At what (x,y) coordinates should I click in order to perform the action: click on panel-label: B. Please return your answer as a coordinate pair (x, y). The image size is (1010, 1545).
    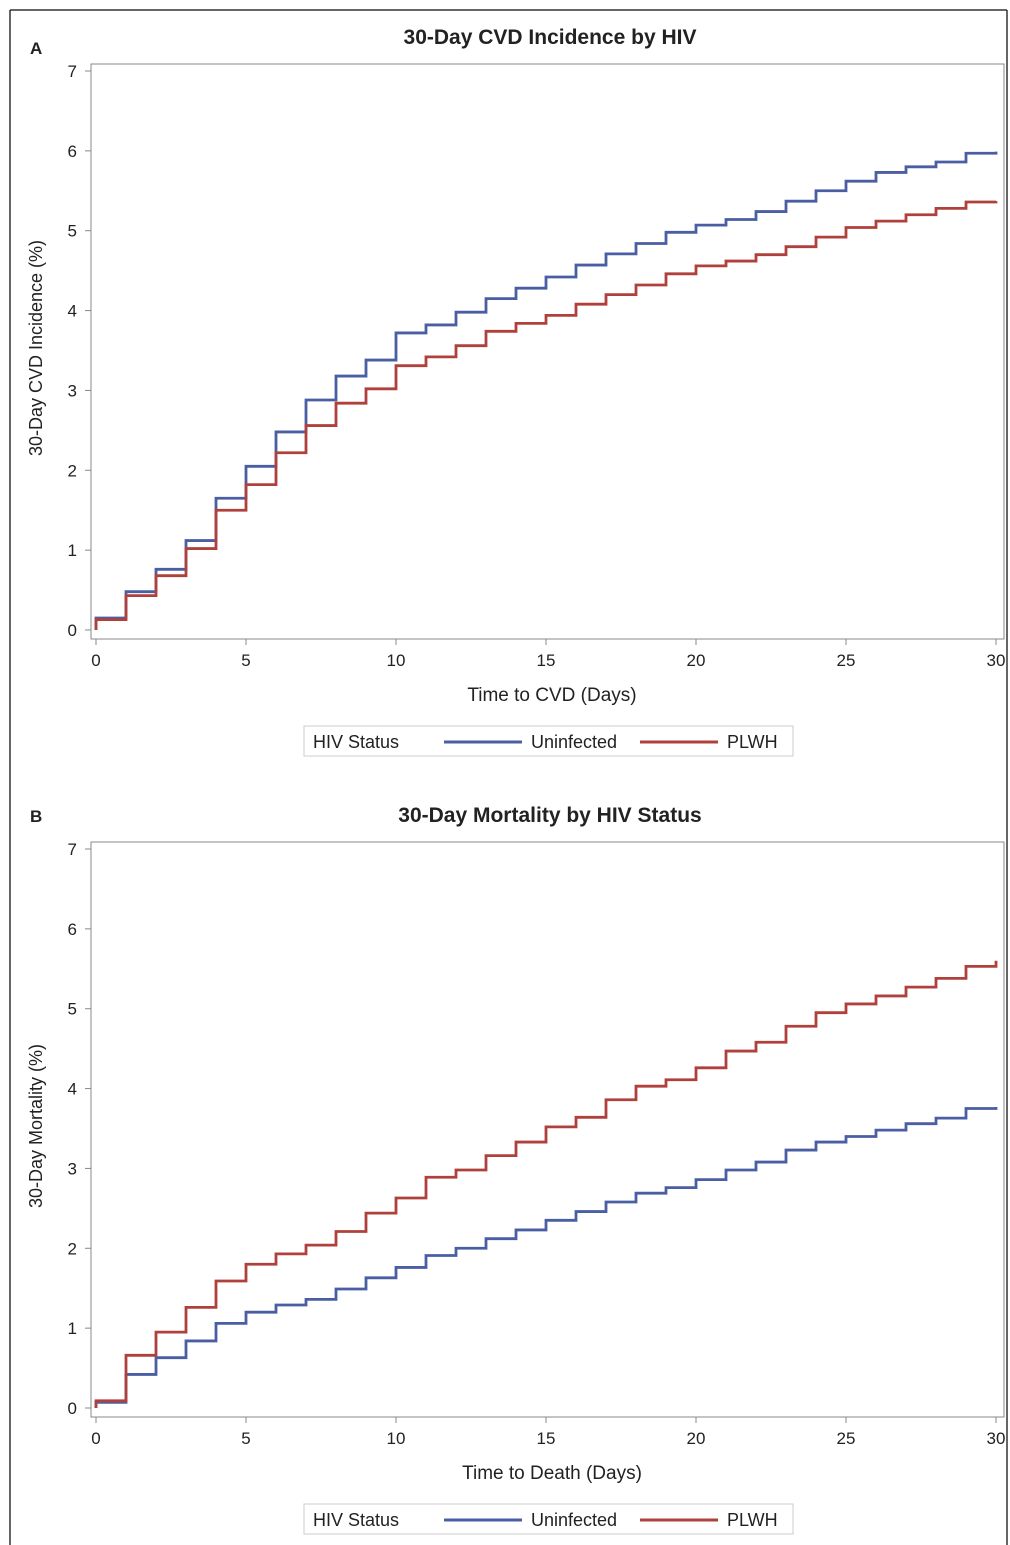
    Looking at the image, I should click on (36, 816).